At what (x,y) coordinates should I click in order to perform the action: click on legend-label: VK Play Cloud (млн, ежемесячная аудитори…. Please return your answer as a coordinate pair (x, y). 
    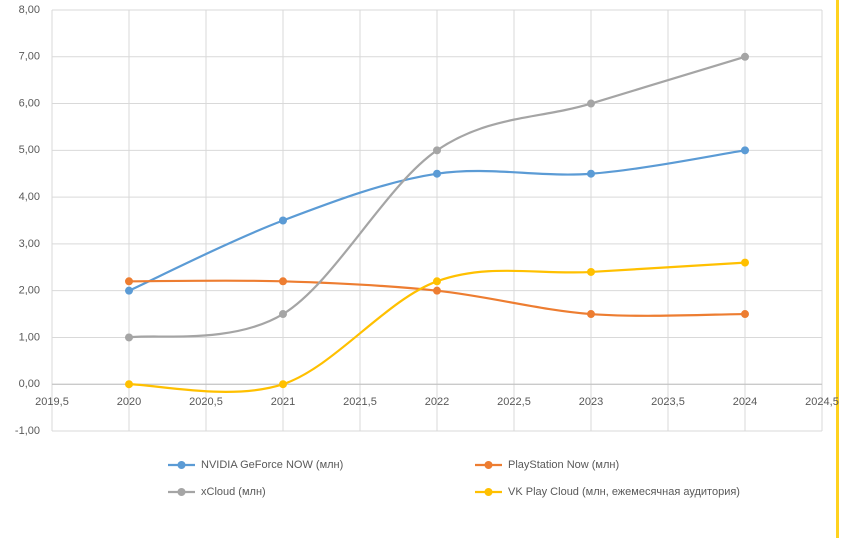
    Looking at the image, I should click on (624, 492).